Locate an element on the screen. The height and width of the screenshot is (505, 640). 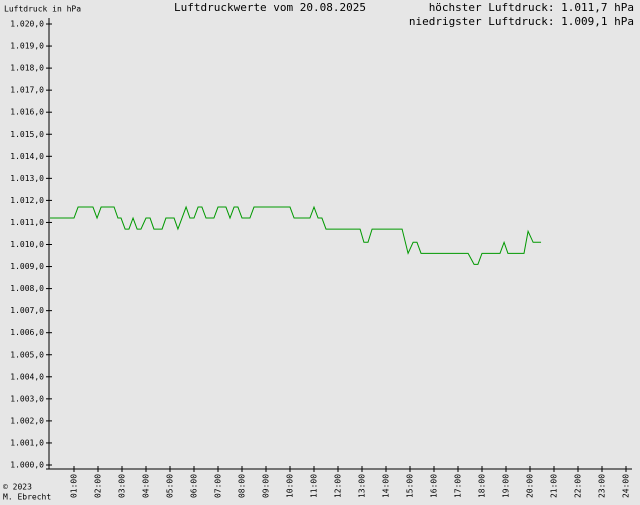
x-tick-label: 21:00 is located at coordinates (554, 486).